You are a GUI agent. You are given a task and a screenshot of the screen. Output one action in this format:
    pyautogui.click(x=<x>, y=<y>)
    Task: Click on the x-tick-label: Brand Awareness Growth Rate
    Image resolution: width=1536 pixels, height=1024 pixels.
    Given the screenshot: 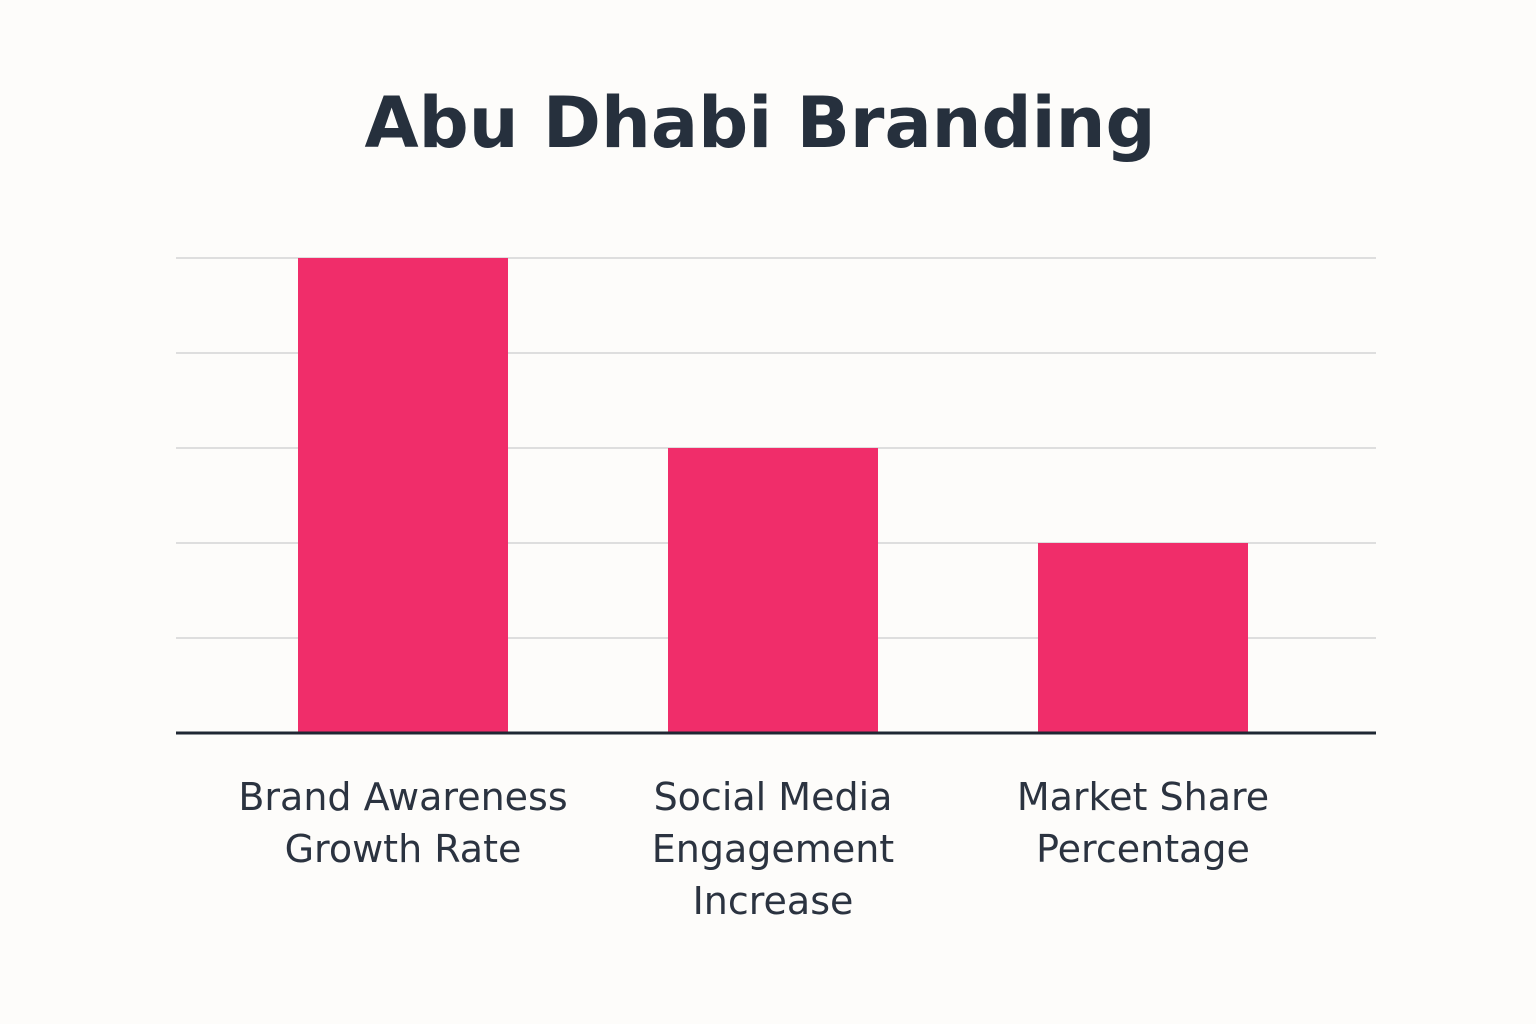 What is the action you would take?
    pyautogui.click(x=403, y=823)
    